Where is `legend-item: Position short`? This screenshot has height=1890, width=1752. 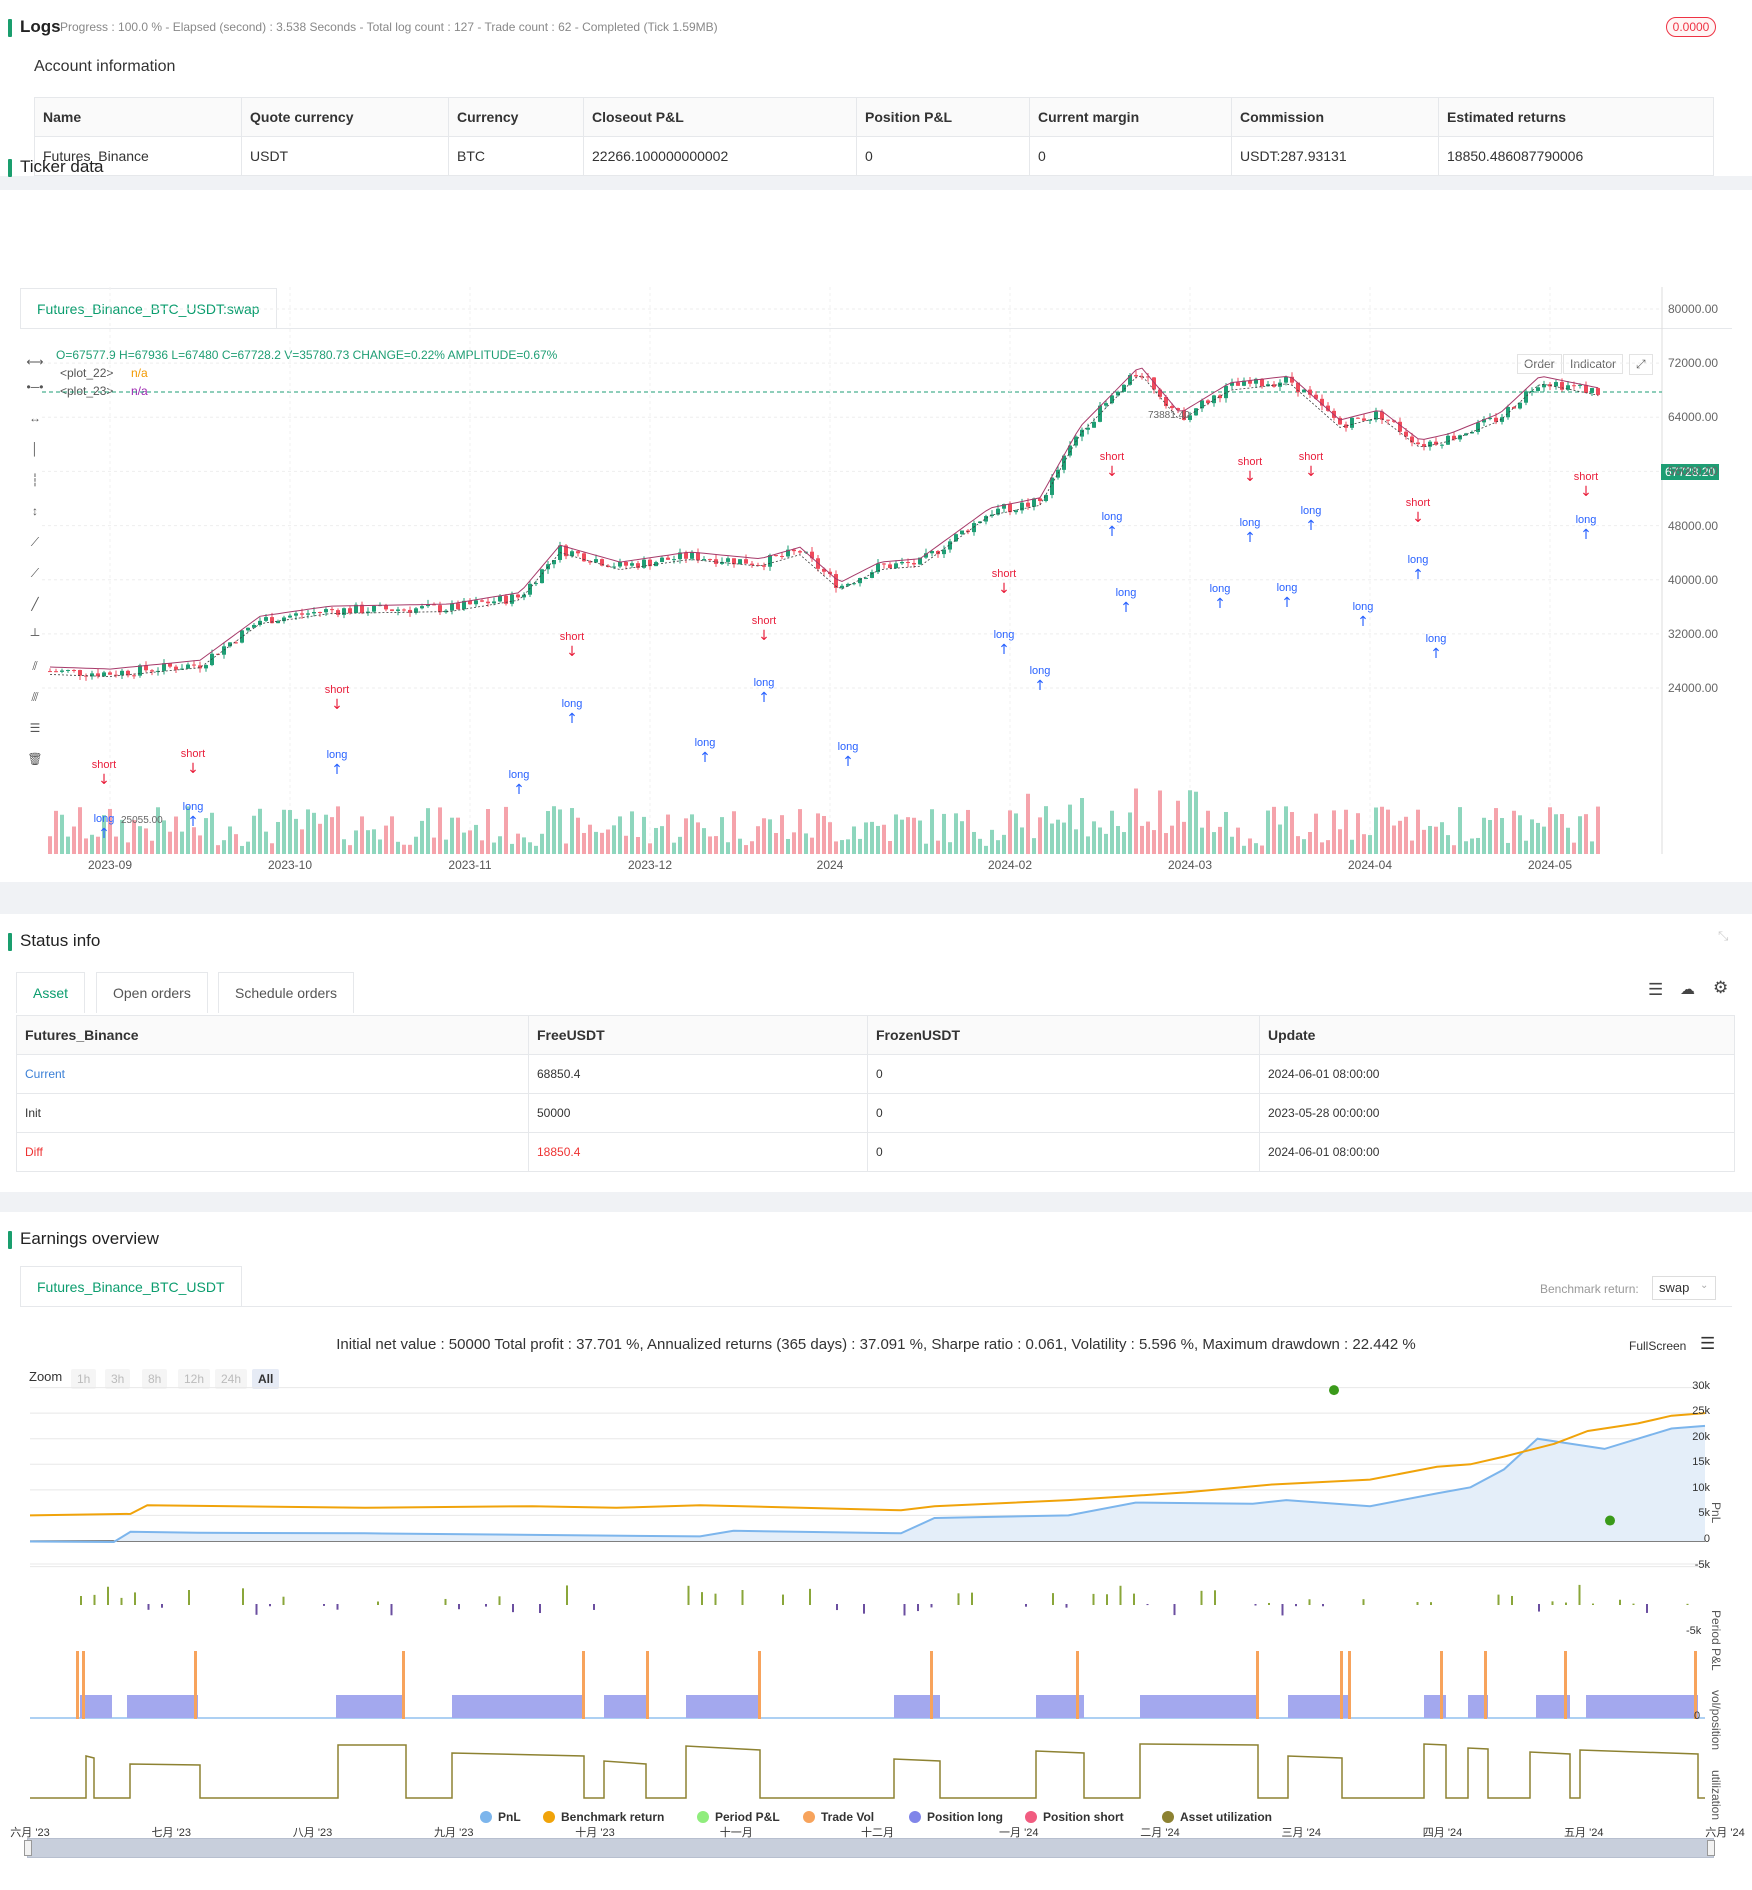
legend-item: Position short is located at coordinates (1074, 1817).